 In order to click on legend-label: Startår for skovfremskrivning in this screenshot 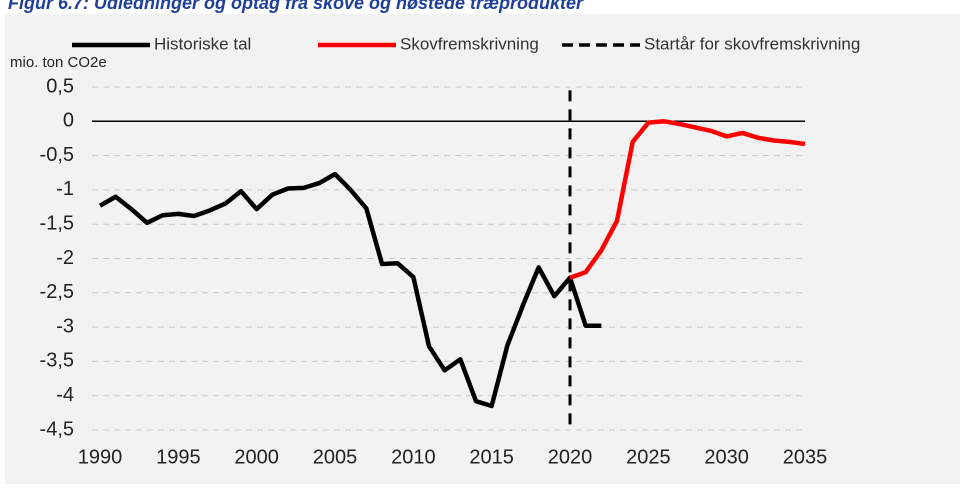, I will do `click(752, 43)`.